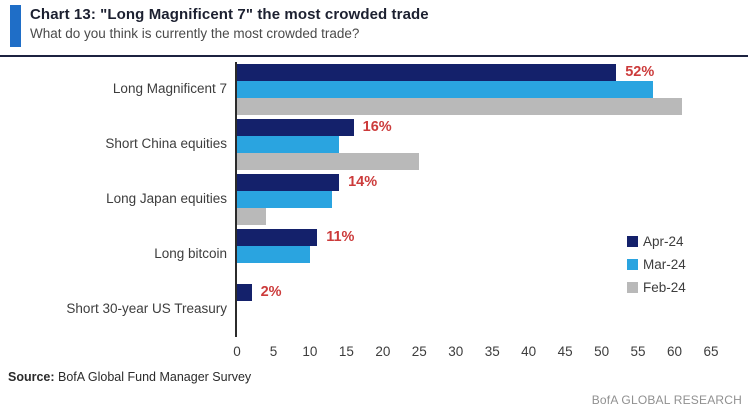  I want to click on bars-group: 11%, so click(473, 254).